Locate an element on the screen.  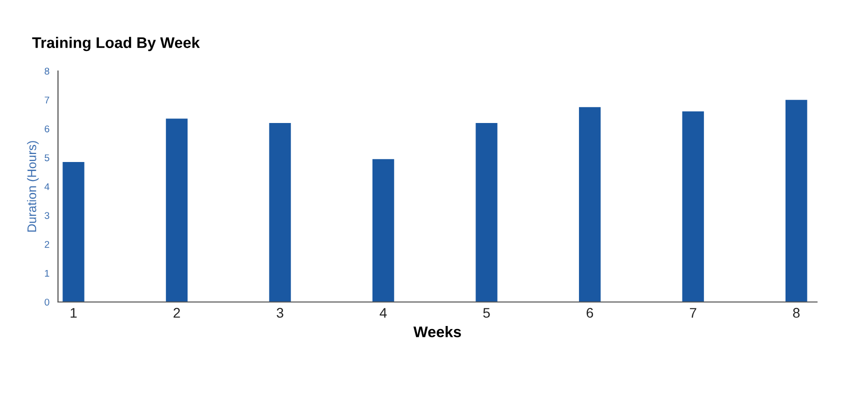
x-tick-label: 3 is located at coordinates (280, 313).